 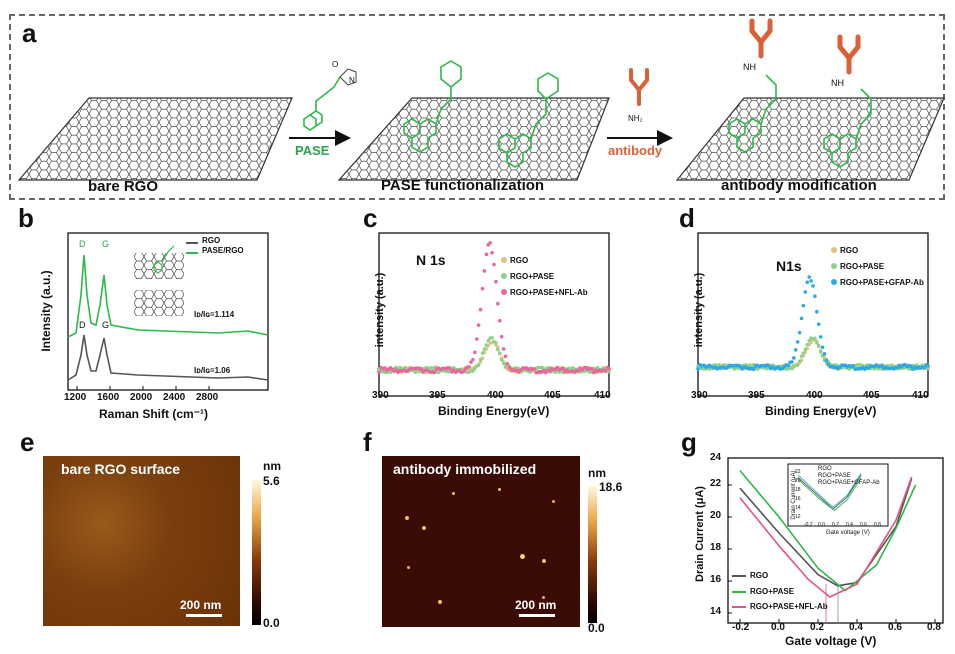 What do you see at coordinates (821, 525) in the screenshot?
I see `inset-xtick-1: 0.0` at bounding box center [821, 525].